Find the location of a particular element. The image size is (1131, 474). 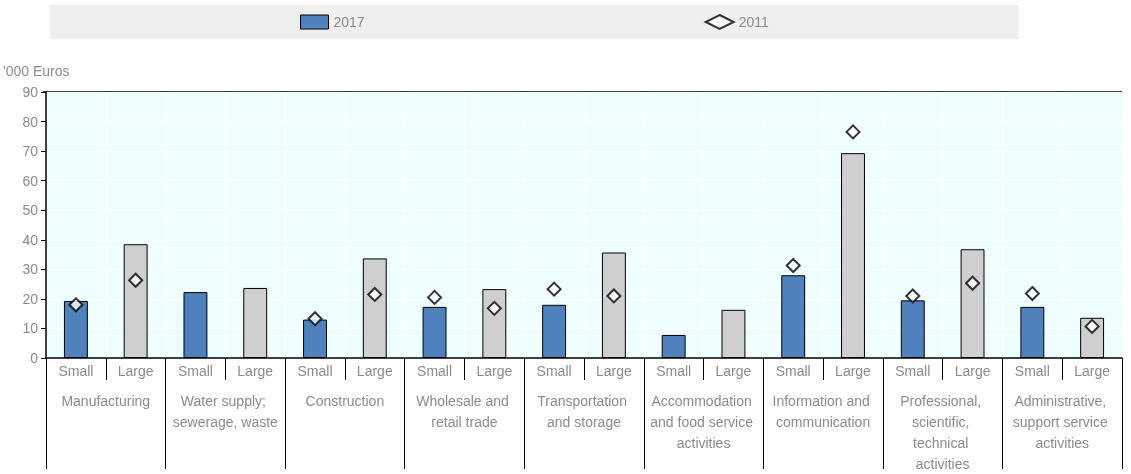

y-tick-label: 20 is located at coordinates (30, 298).